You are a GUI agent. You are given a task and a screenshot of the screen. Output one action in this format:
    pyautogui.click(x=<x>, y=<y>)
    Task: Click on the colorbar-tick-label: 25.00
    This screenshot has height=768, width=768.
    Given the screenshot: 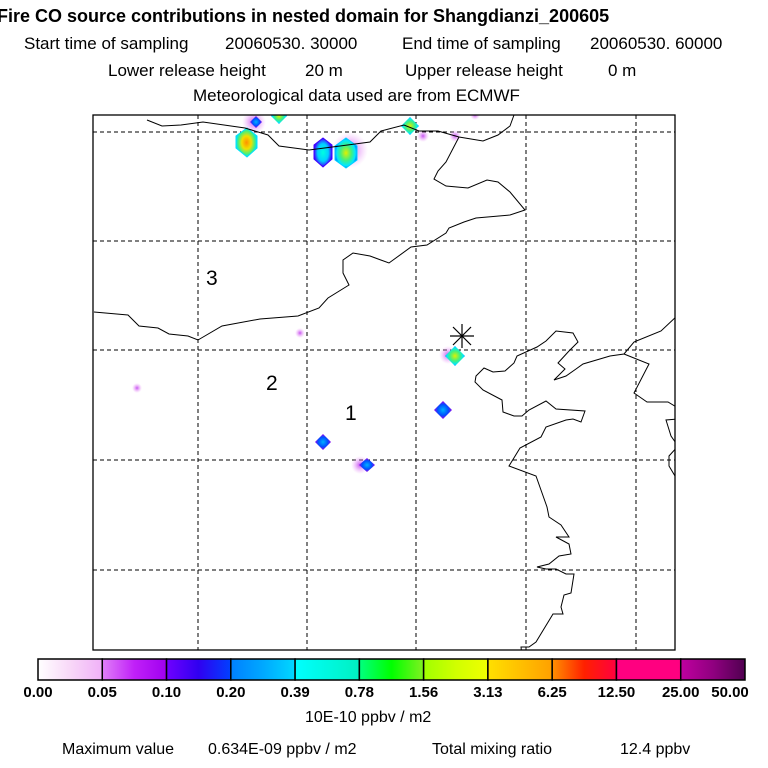 What is the action you would take?
    pyautogui.click(x=680, y=692)
    